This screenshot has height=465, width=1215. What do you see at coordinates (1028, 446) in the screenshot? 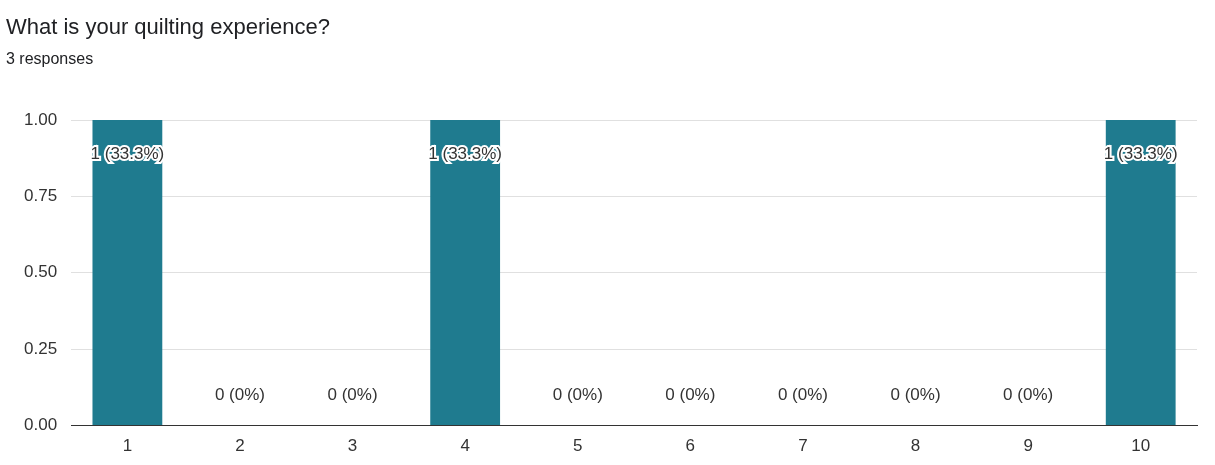
I see `x-tick-label: 9` at bounding box center [1028, 446].